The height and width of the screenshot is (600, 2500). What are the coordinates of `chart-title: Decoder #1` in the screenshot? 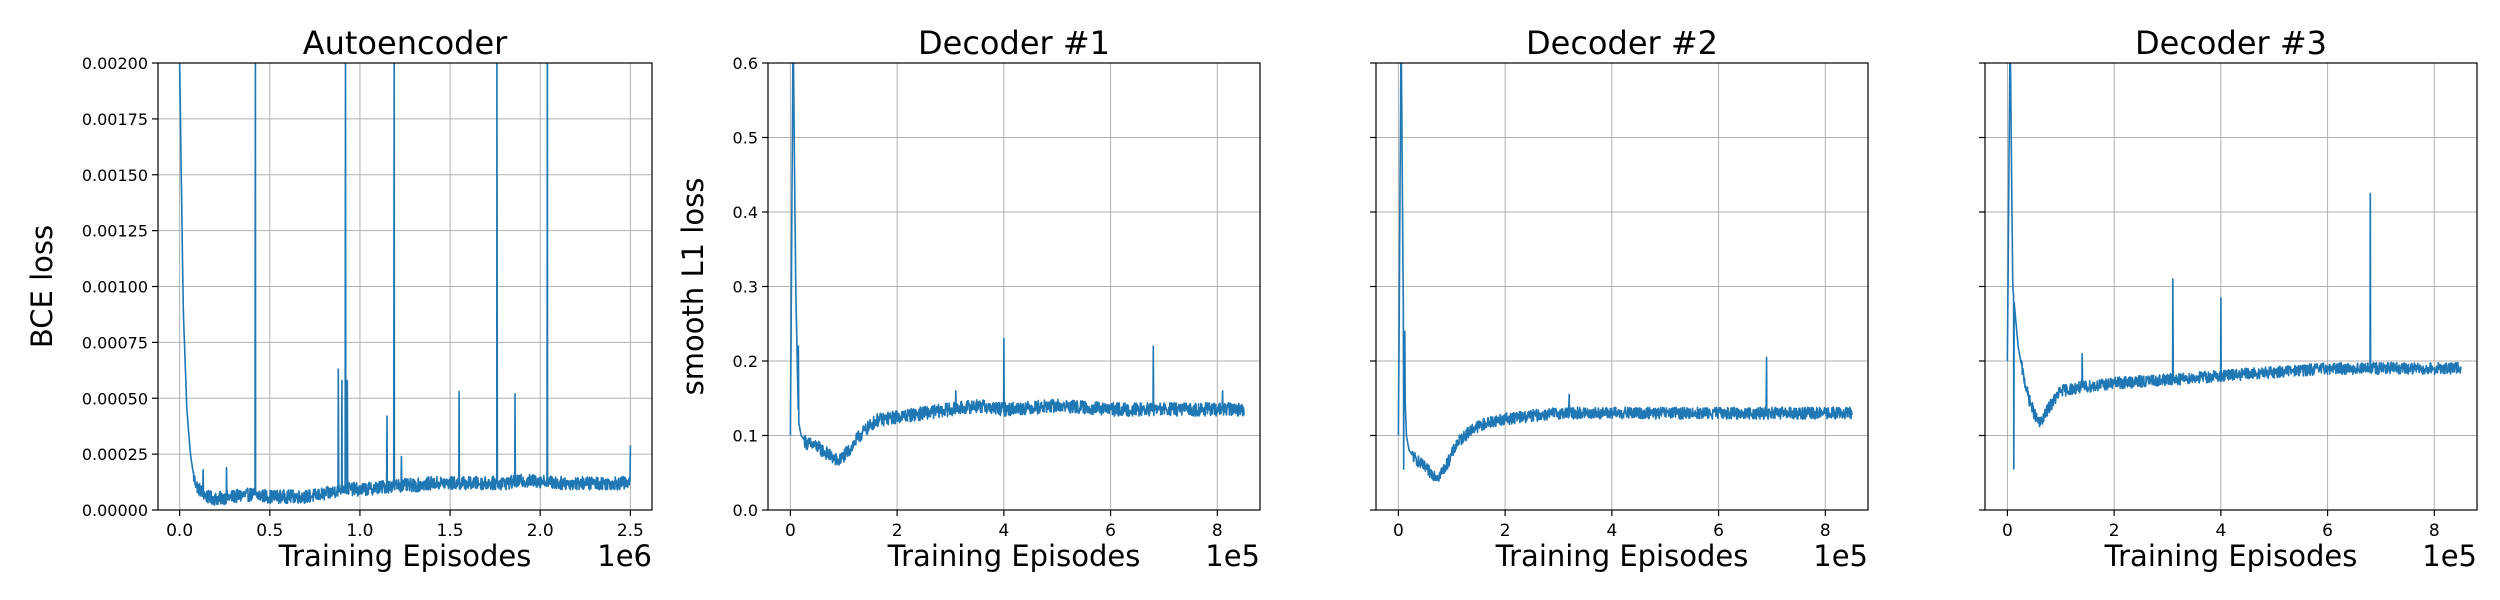 It's located at (1014, 43).